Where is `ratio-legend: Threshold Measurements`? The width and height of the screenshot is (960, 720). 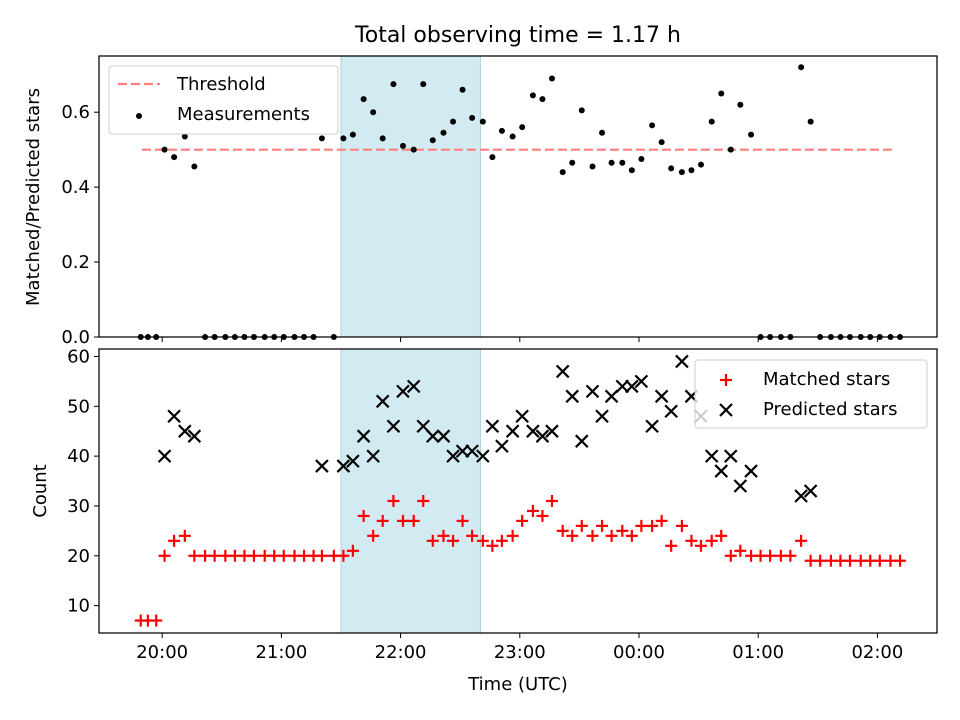
ratio-legend: Threshold Measurements is located at coordinates (223, 100).